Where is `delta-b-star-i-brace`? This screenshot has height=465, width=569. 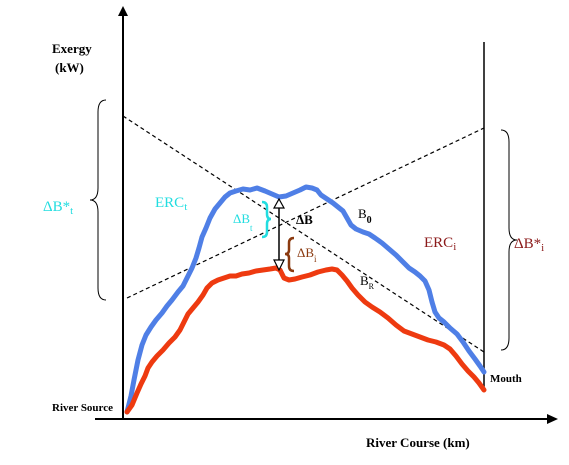
delta-b-star-i-brace is located at coordinates (509, 240).